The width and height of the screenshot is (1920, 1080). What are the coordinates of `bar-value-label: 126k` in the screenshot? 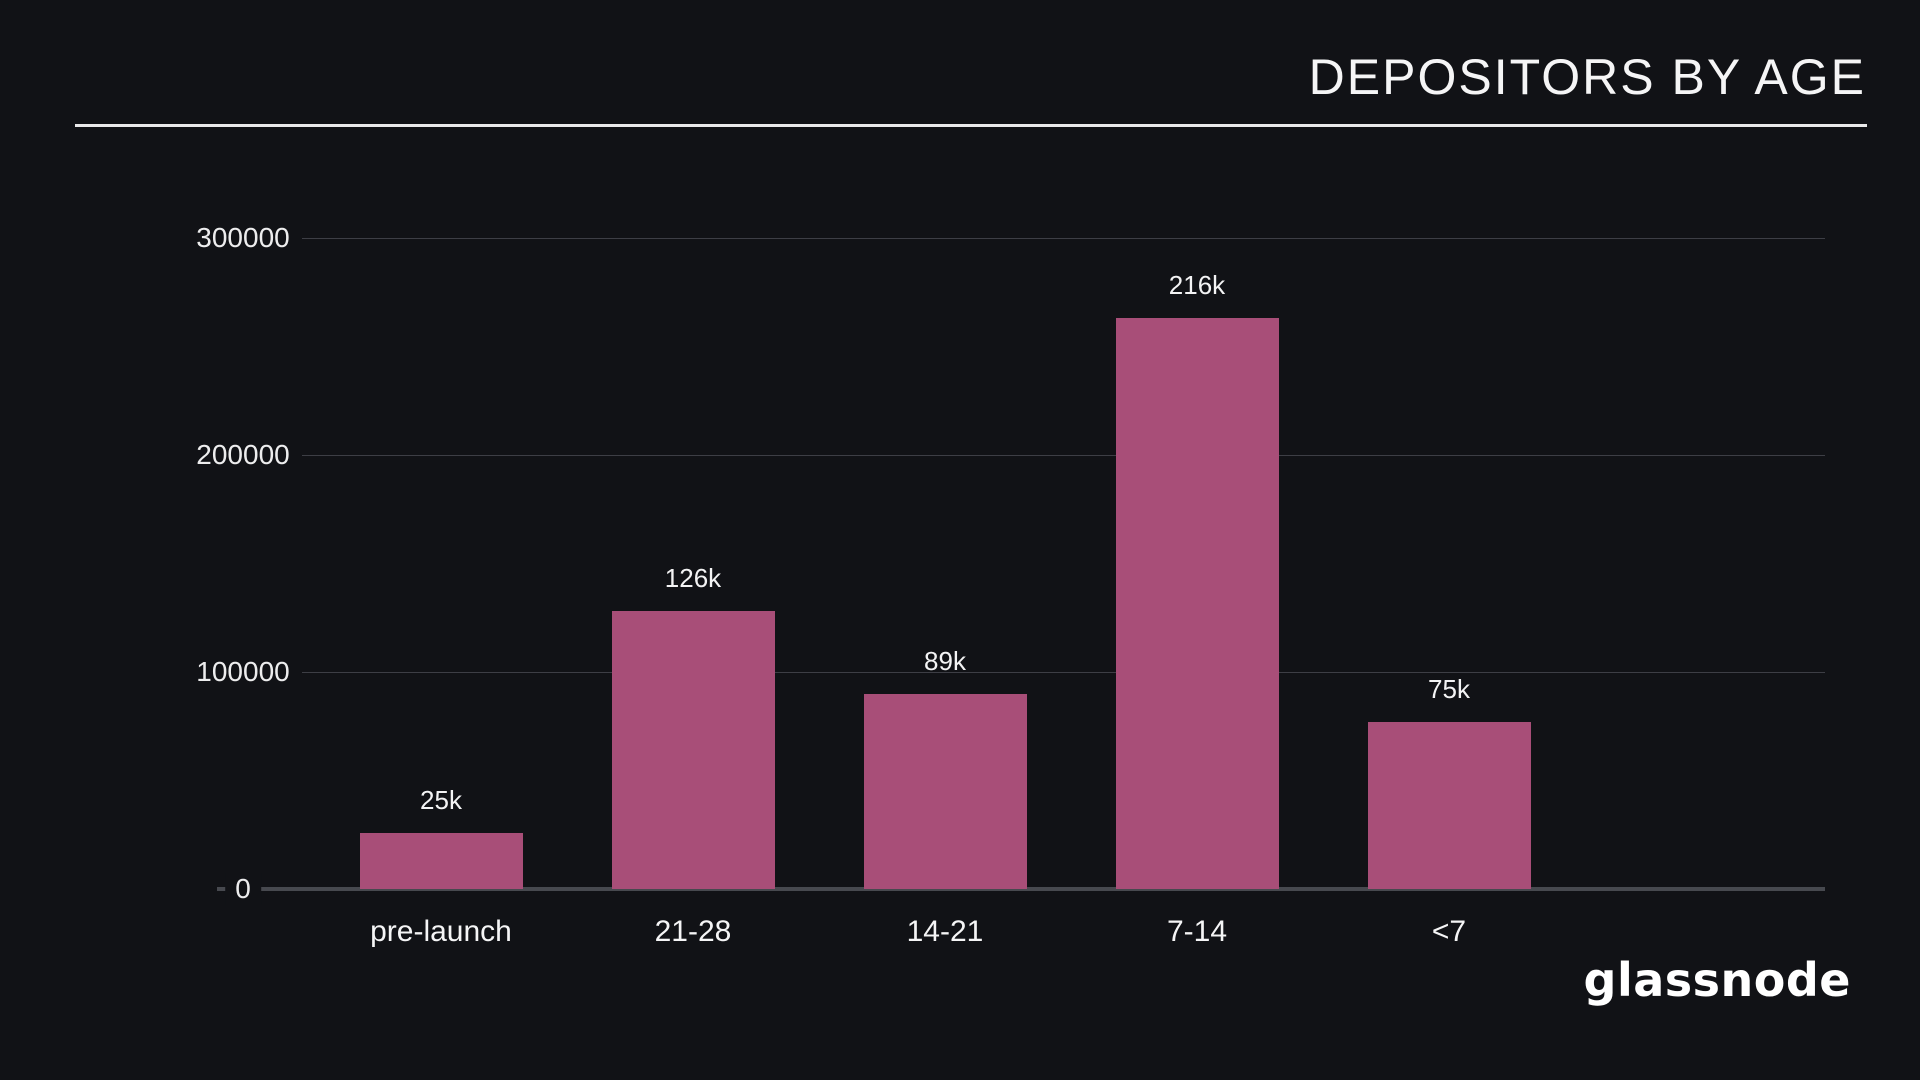 It's located at (693, 578).